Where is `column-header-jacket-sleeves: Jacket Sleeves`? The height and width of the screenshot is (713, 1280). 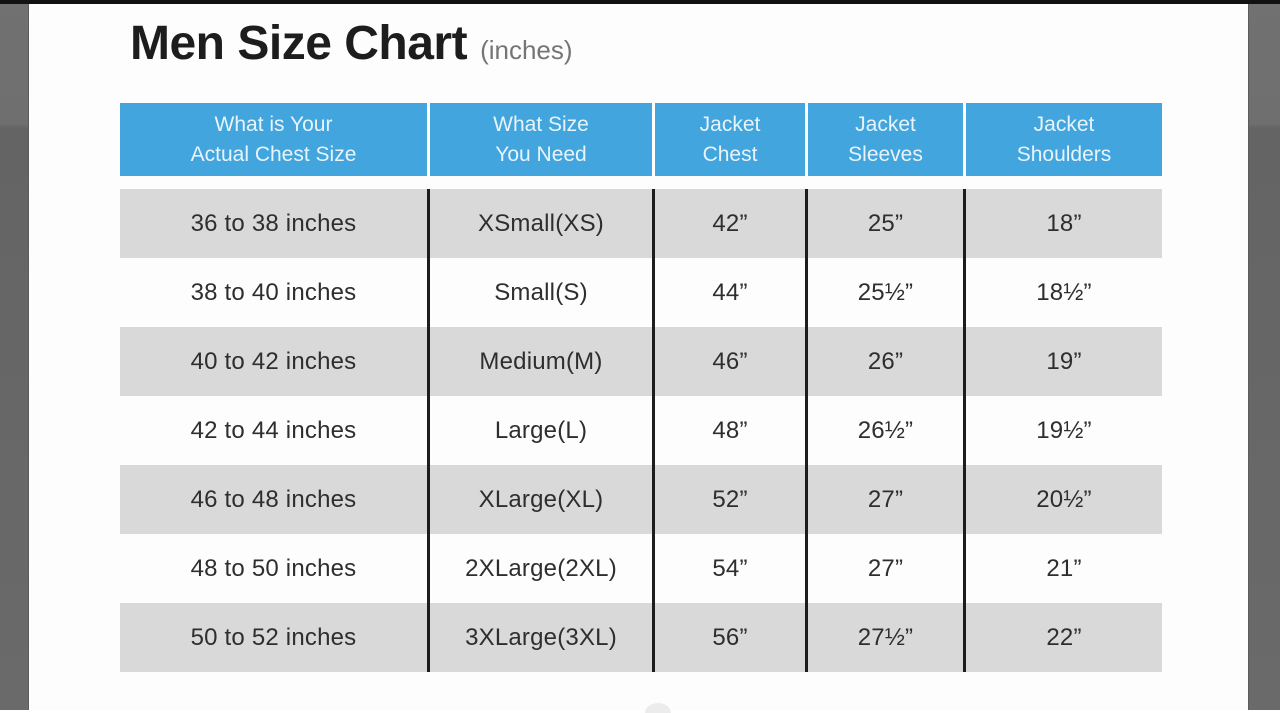 column-header-jacket-sleeves: Jacket Sleeves is located at coordinates (884, 139).